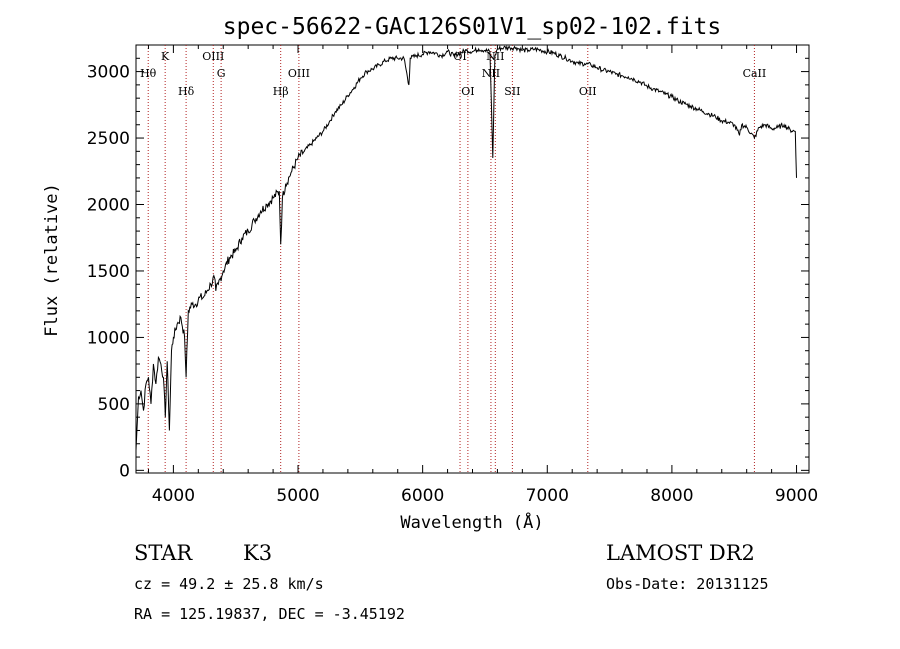 Image resolution: width=900 pixels, height=649 pixels. What do you see at coordinates (680, 553) in the screenshot?
I see `survey-name: LAMOST DR2` at bounding box center [680, 553].